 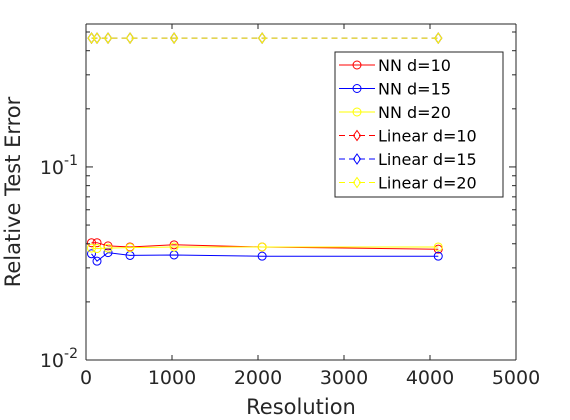 I want to click on y-tick-label: 10⁻¹, so click(x=59, y=166).